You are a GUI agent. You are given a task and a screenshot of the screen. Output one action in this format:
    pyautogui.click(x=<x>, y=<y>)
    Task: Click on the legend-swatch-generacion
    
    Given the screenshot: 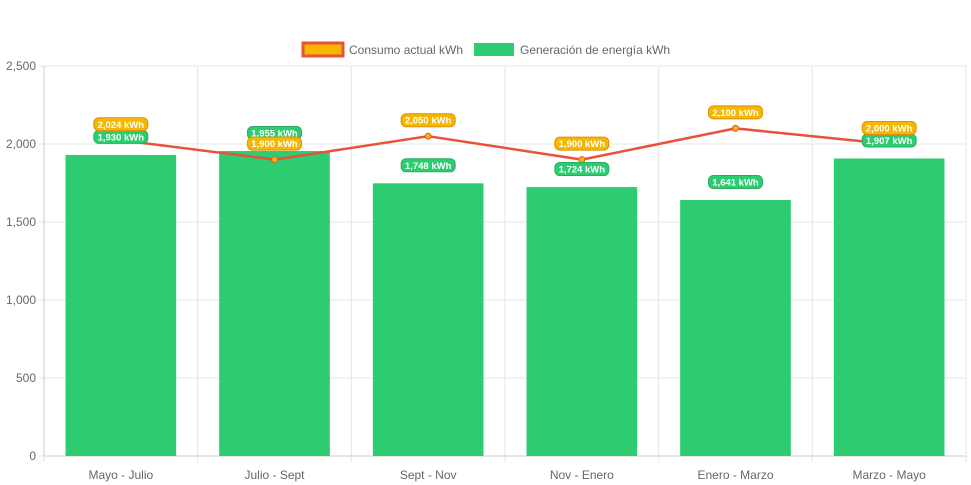 What is the action you would take?
    pyautogui.click(x=494, y=49)
    